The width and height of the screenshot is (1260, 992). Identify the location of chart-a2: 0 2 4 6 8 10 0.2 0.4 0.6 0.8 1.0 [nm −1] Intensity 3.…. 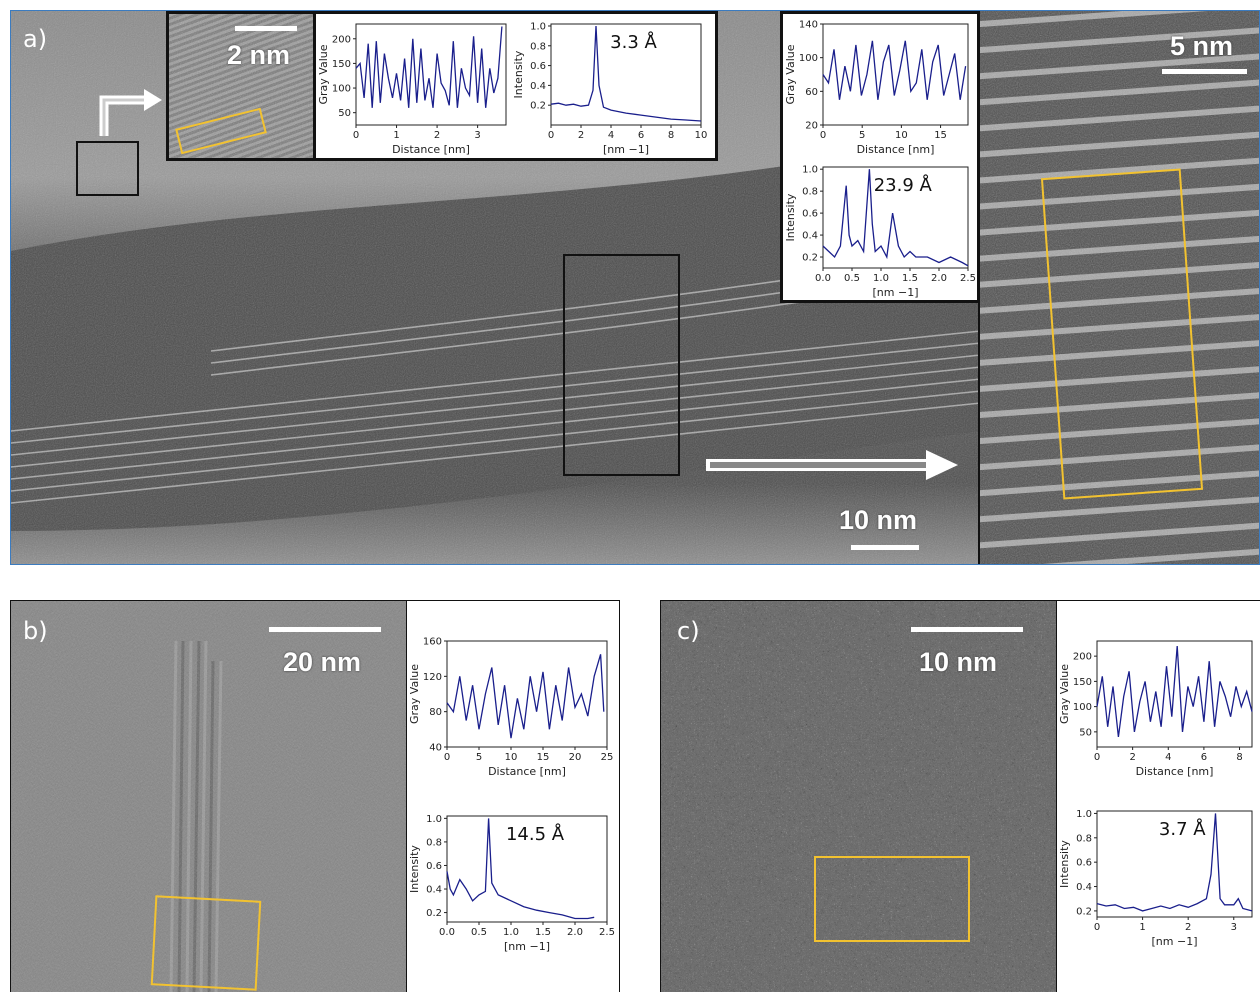
(610, 88).